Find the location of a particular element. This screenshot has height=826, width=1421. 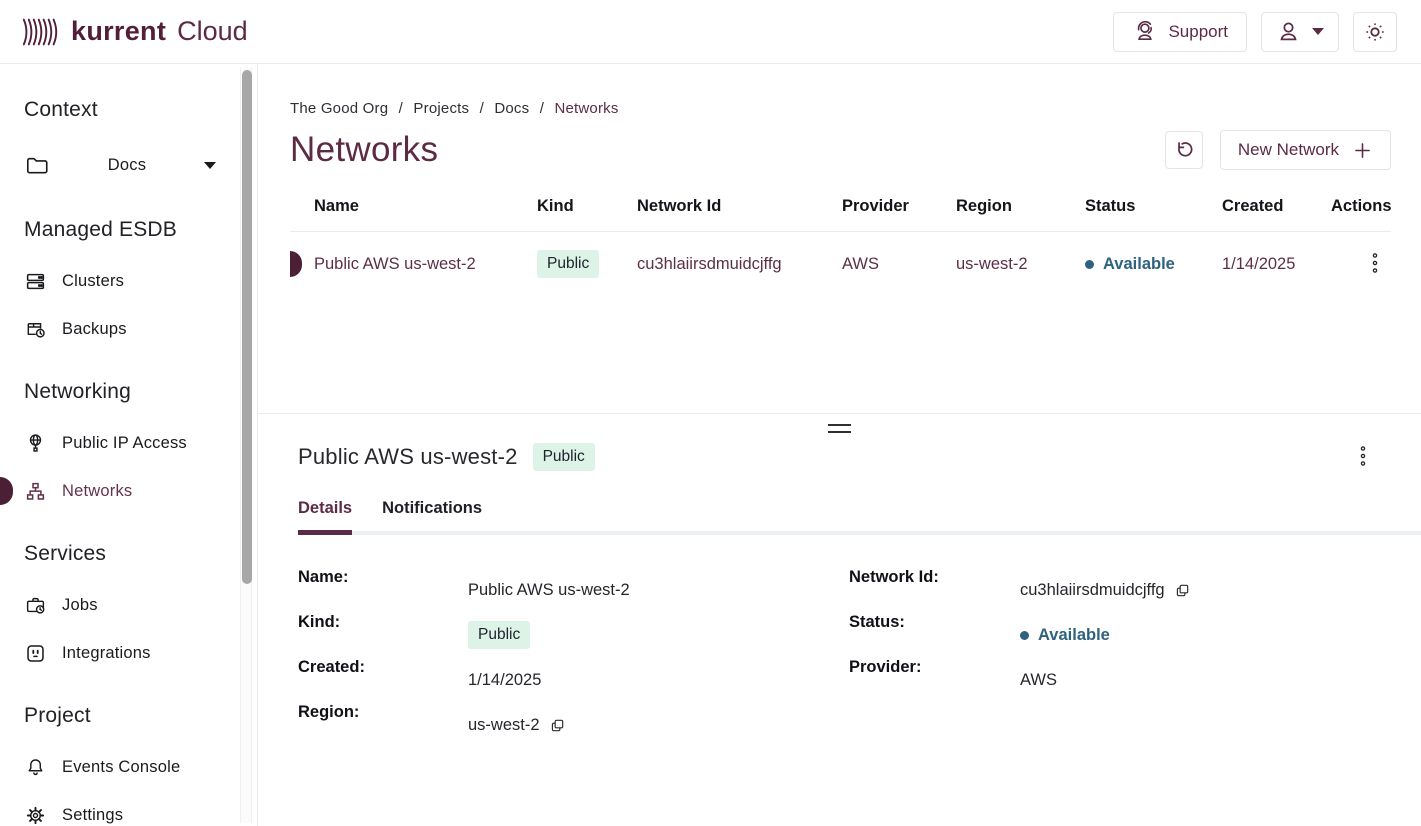

sidebar-item-label: Clusters is located at coordinates (93, 280).